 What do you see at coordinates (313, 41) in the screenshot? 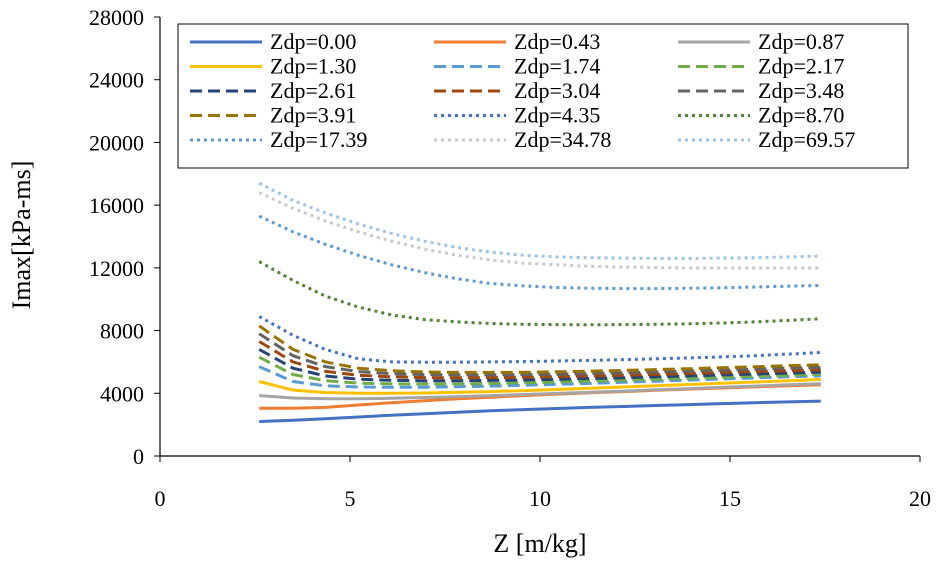
I see `legend-entry-label: Zdp=0.00` at bounding box center [313, 41].